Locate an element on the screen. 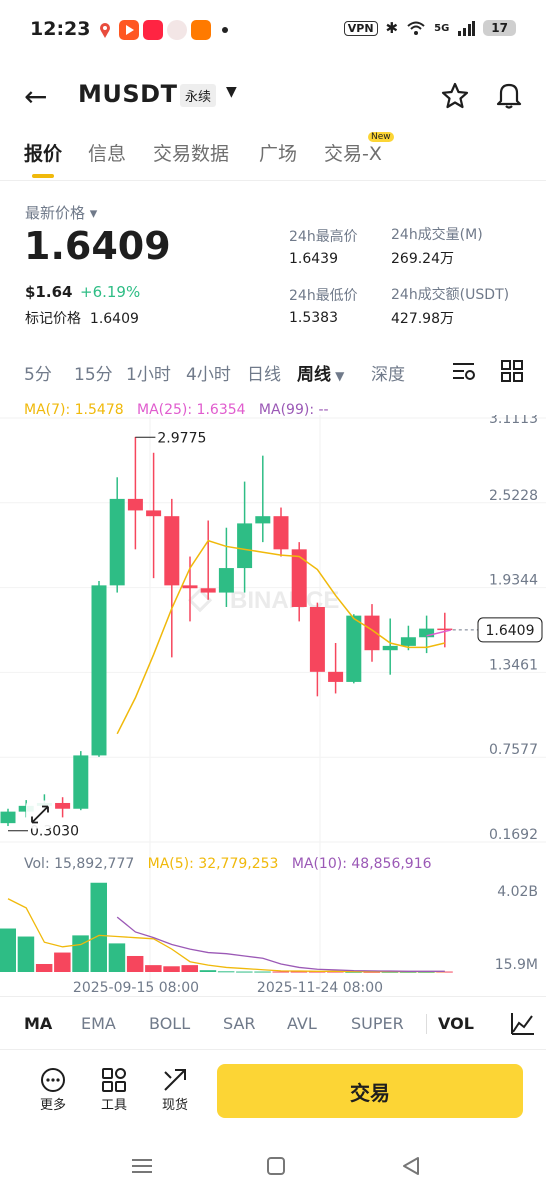 This screenshot has height=1200, width=546. indicator-ma: MA is located at coordinates (38, 1023).